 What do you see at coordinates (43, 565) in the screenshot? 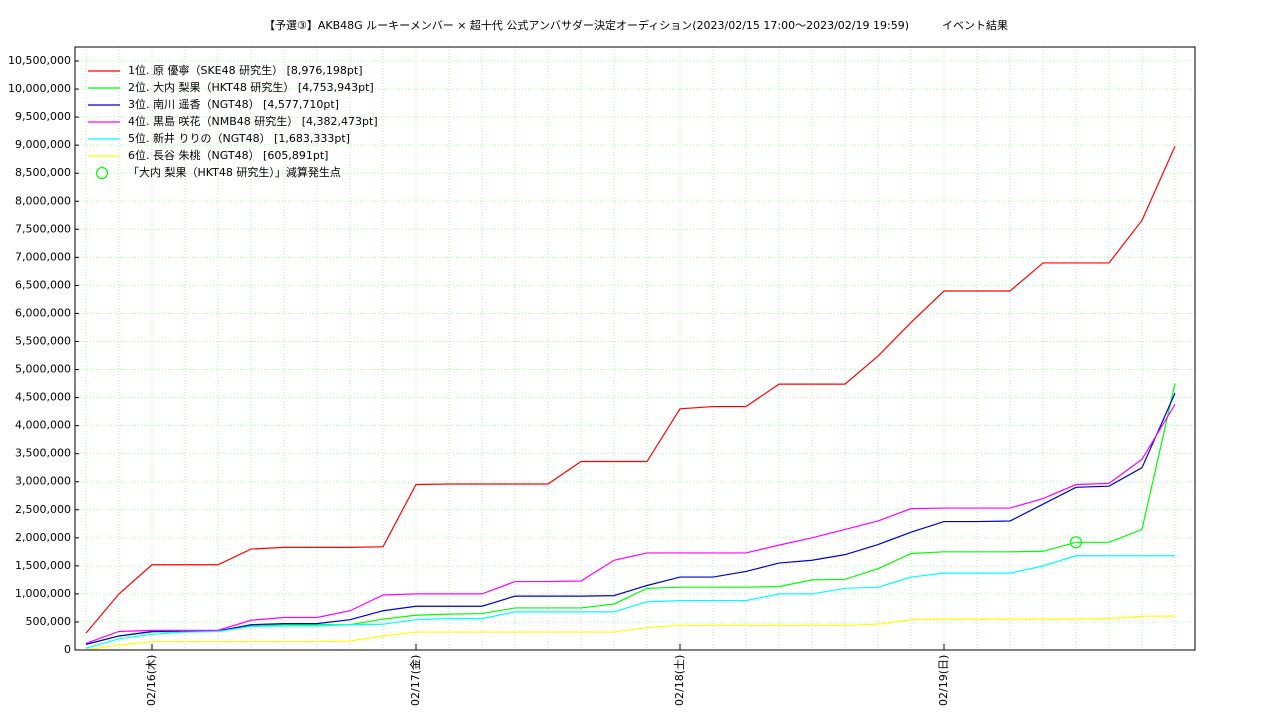
I see `y-tick-label: 1,500,000` at bounding box center [43, 565].